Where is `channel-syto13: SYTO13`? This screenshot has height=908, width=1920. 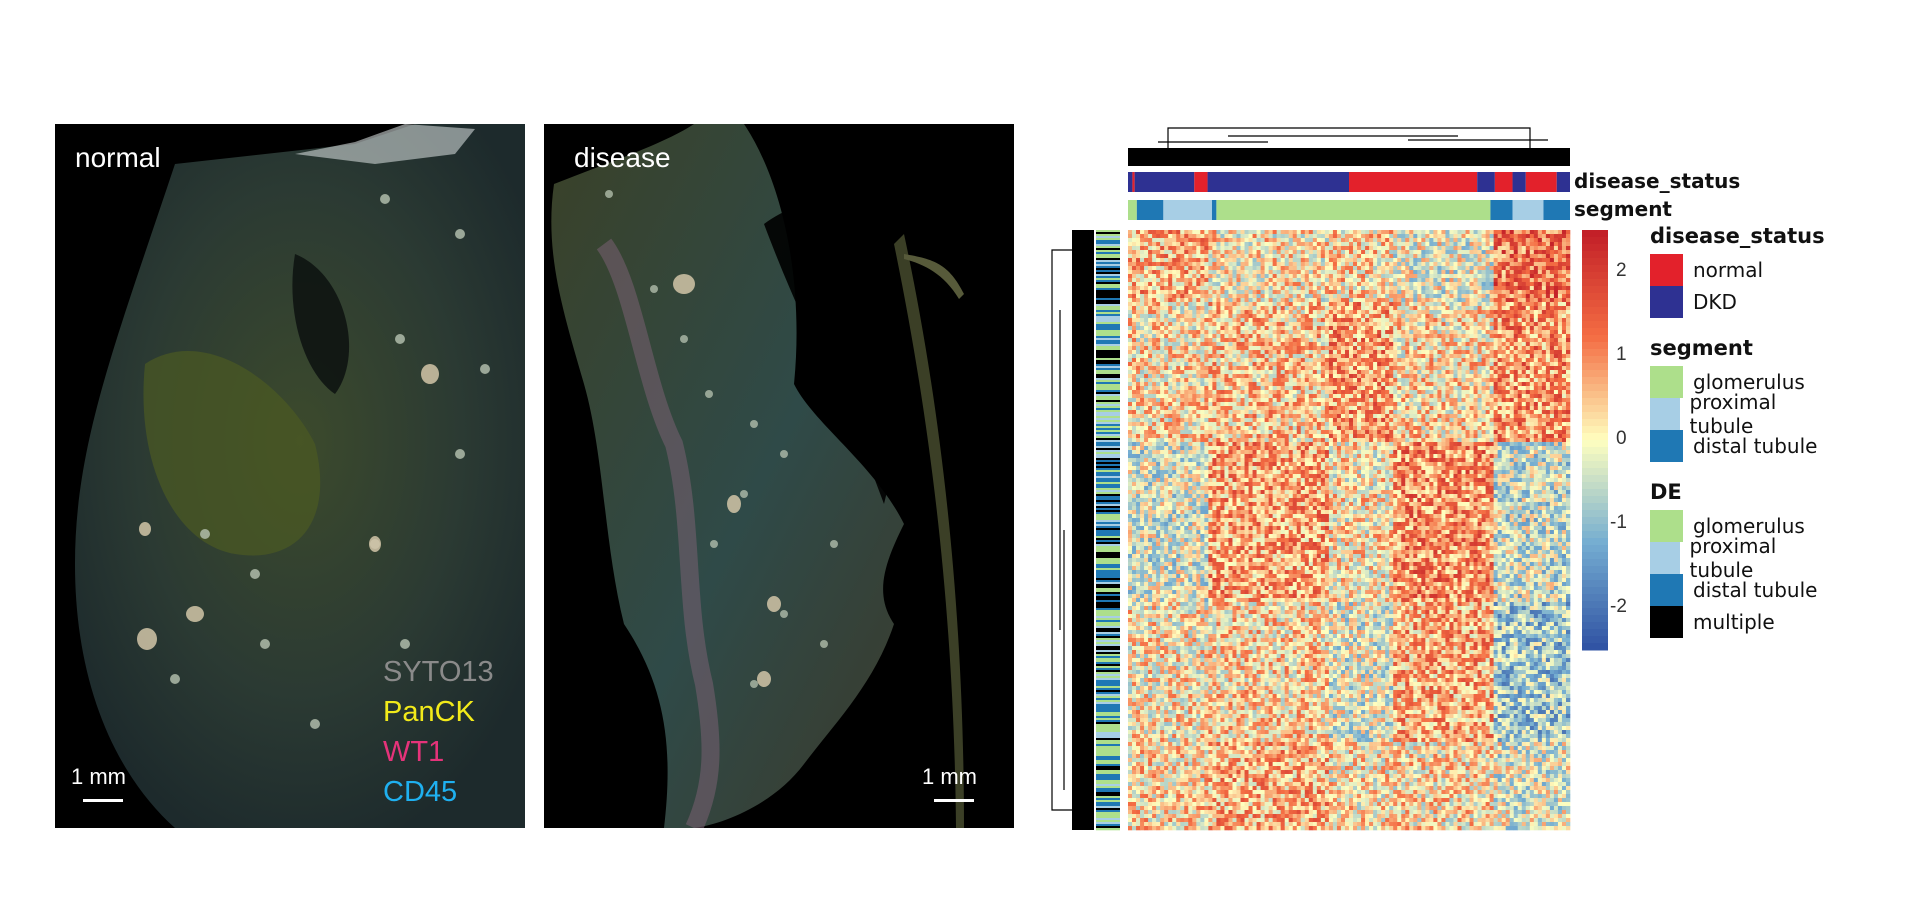 channel-syto13: SYTO13 is located at coordinates (438, 672).